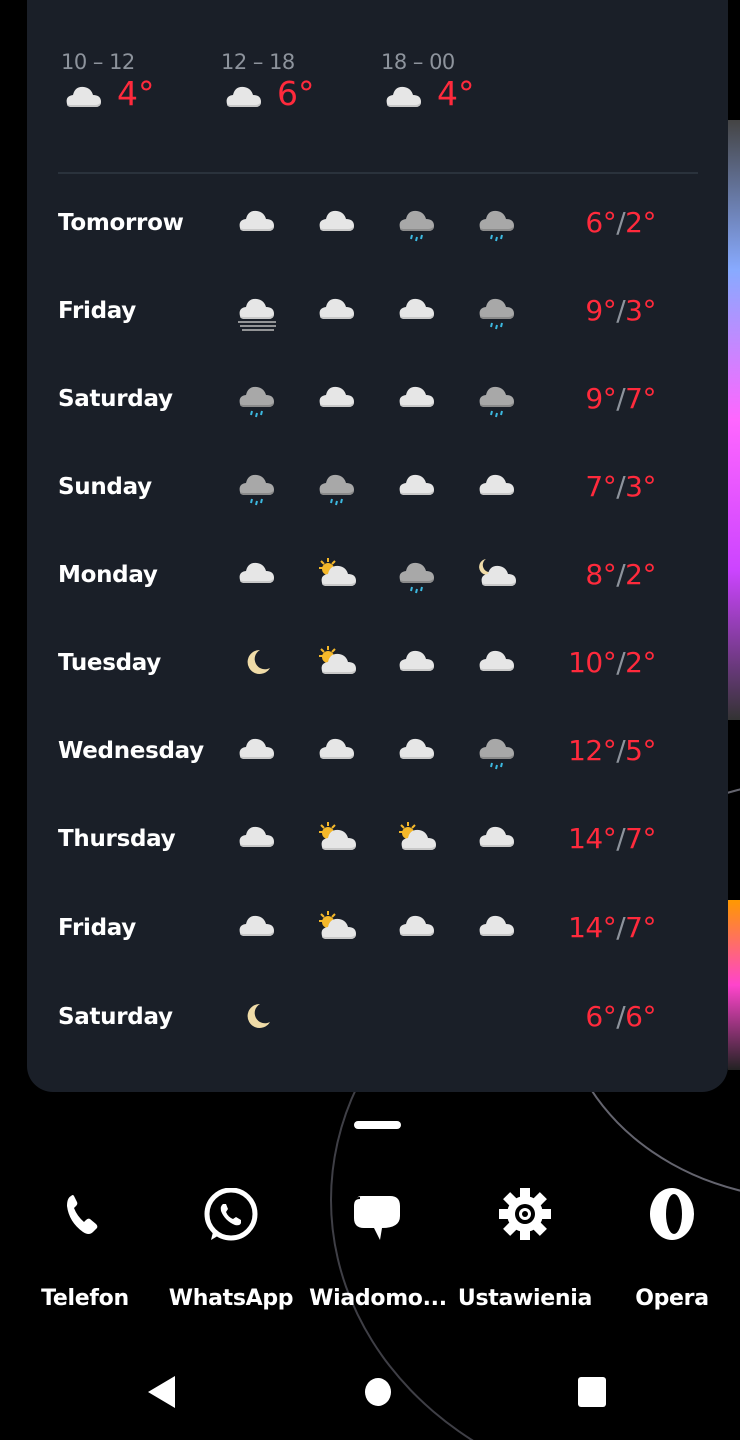 The height and width of the screenshot is (1440, 740). What do you see at coordinates (358, 400) in the screenshot?
I see `daily-forecast-row: Saturday 9°/7°` at bounding box center [358, 400].